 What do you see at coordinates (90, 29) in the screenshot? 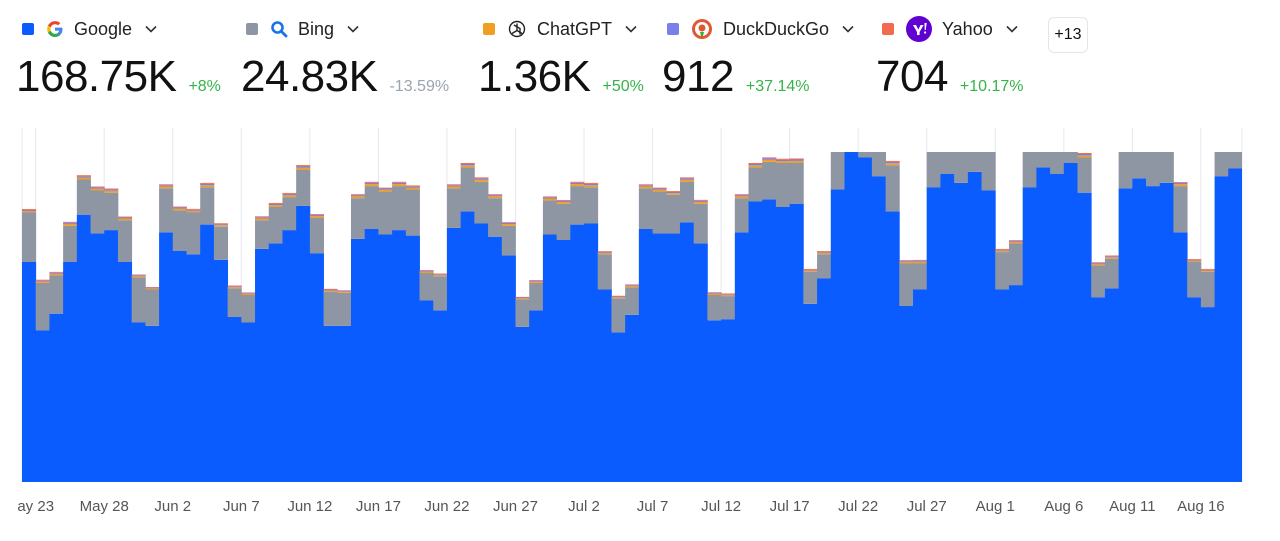
I see `legend-entry: Google` at bounding box center [90, 29].